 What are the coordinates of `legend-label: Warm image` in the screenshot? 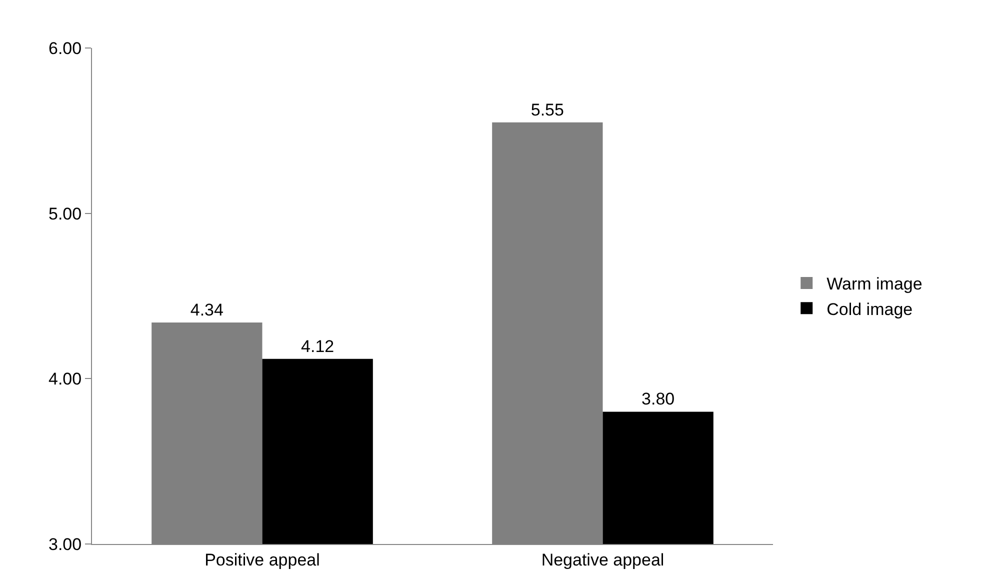 It's located at (874, 284).